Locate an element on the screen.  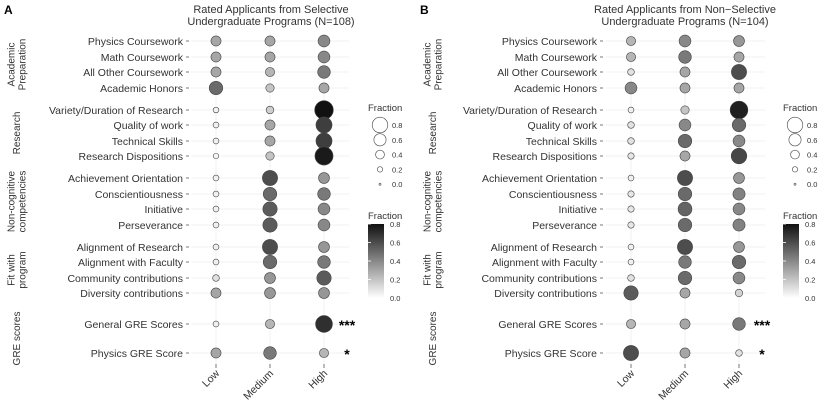
size-legend-label: 0.8 is located at coordinates (397, 125).